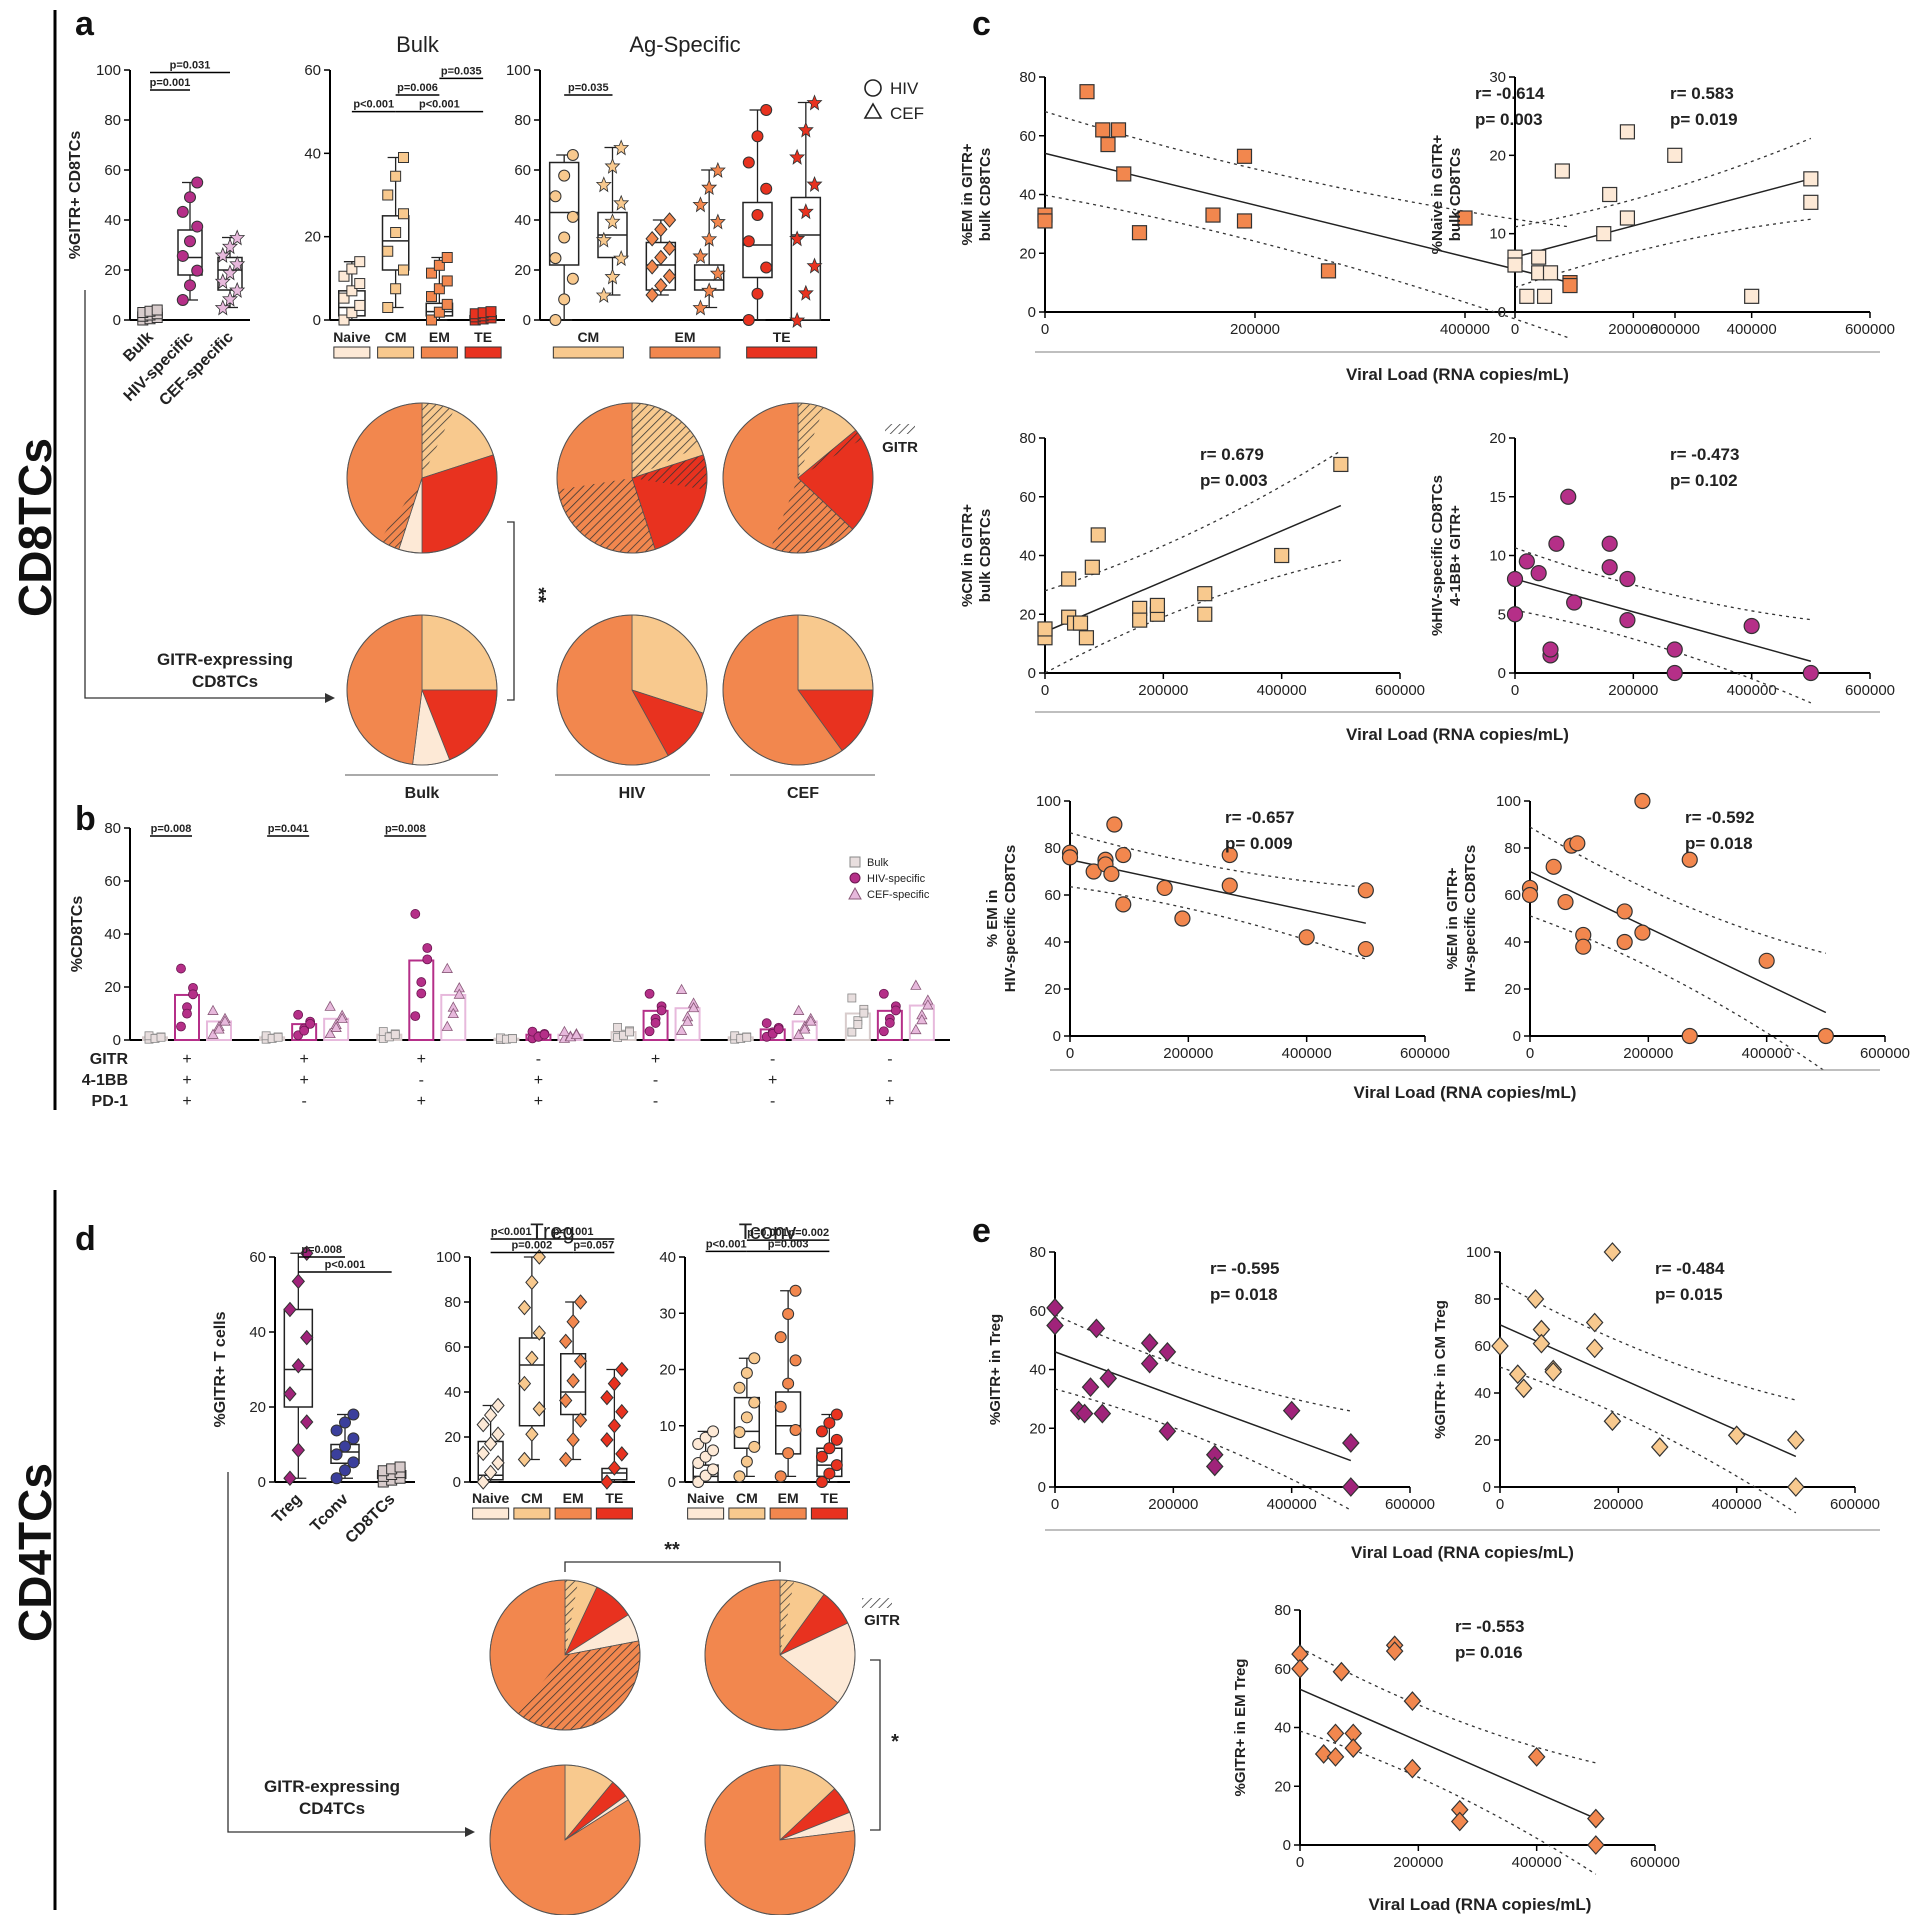 This screenshot has width=1927, height=1915. Describe the element at coordinates (907, 113) in the screenshot. I see `legend-cef-label: CEF` at that location.